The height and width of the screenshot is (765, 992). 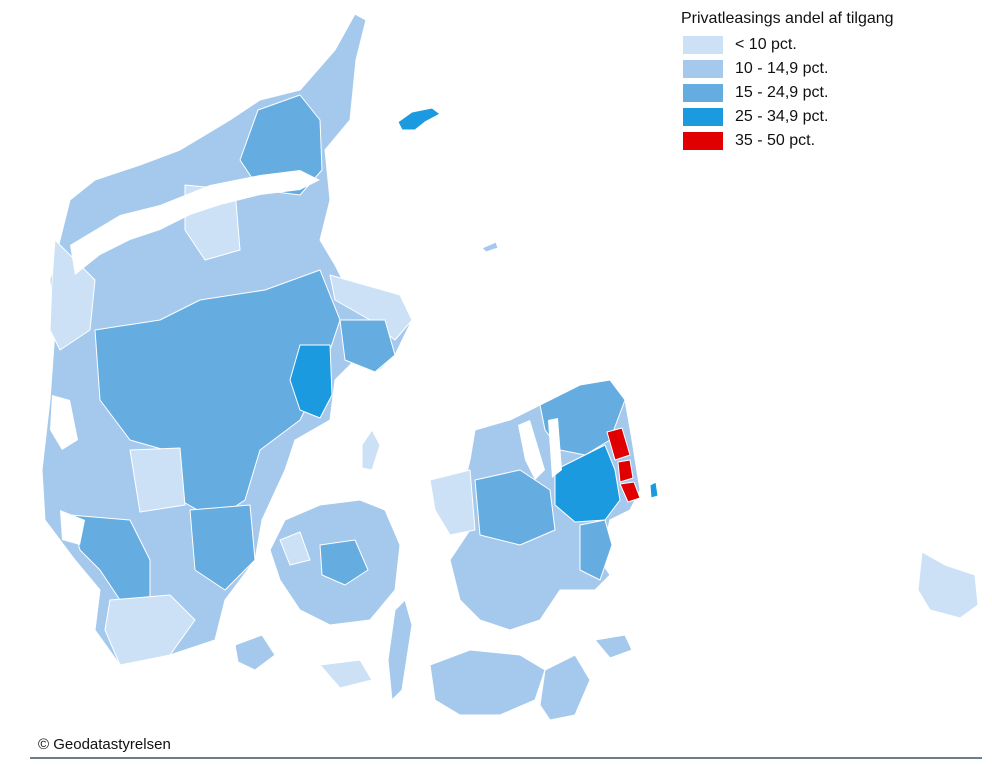 What do you see at coordinates (222, 547) in the screenshot?
I see `region-southeast-jutland` at bounding box center [222, 547].